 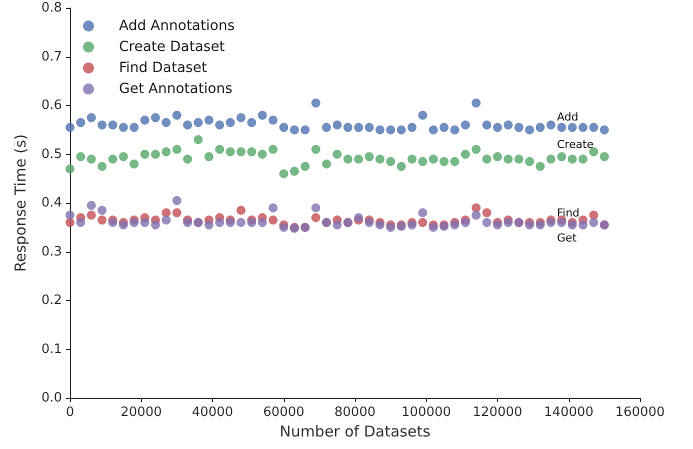 I want to click on x-tick-label: 140000, so click(x=569, y=412).